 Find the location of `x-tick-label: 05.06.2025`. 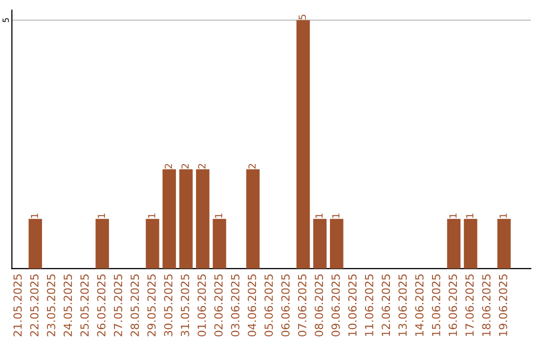

x-tick-label: 05.06.2025 is located at coordinates (268, 305).